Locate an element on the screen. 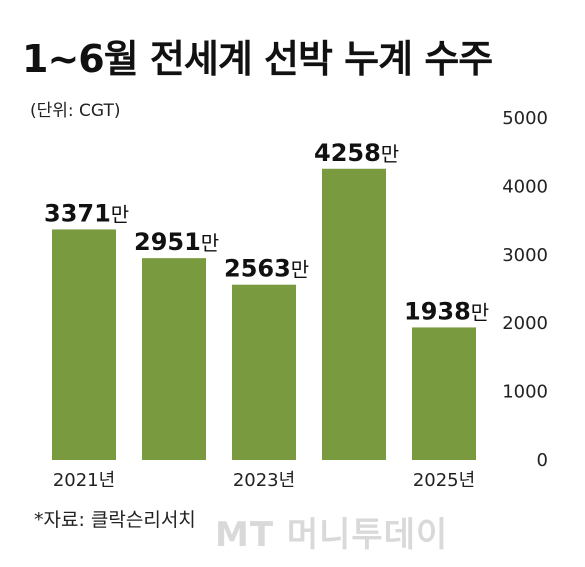 This screenshot has height=567, width=585. chart-title: 1~6월 전세계 선박 누계 수주 is located at coordinates (257, 59).